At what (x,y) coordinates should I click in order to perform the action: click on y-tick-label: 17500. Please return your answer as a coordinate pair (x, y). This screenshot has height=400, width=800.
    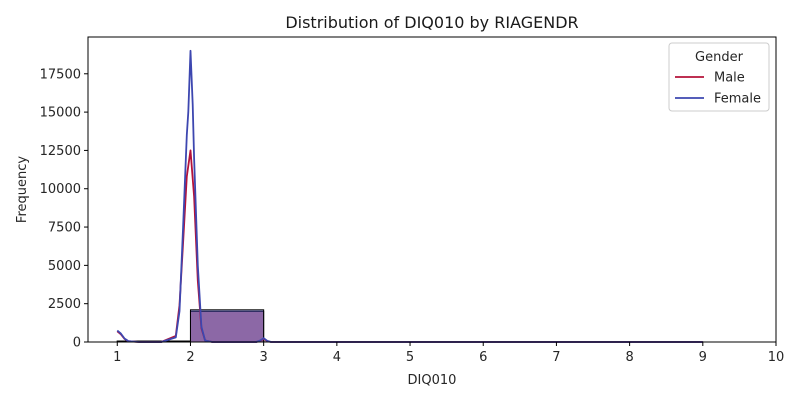
    Looking at the image, I should click on (60, 74).